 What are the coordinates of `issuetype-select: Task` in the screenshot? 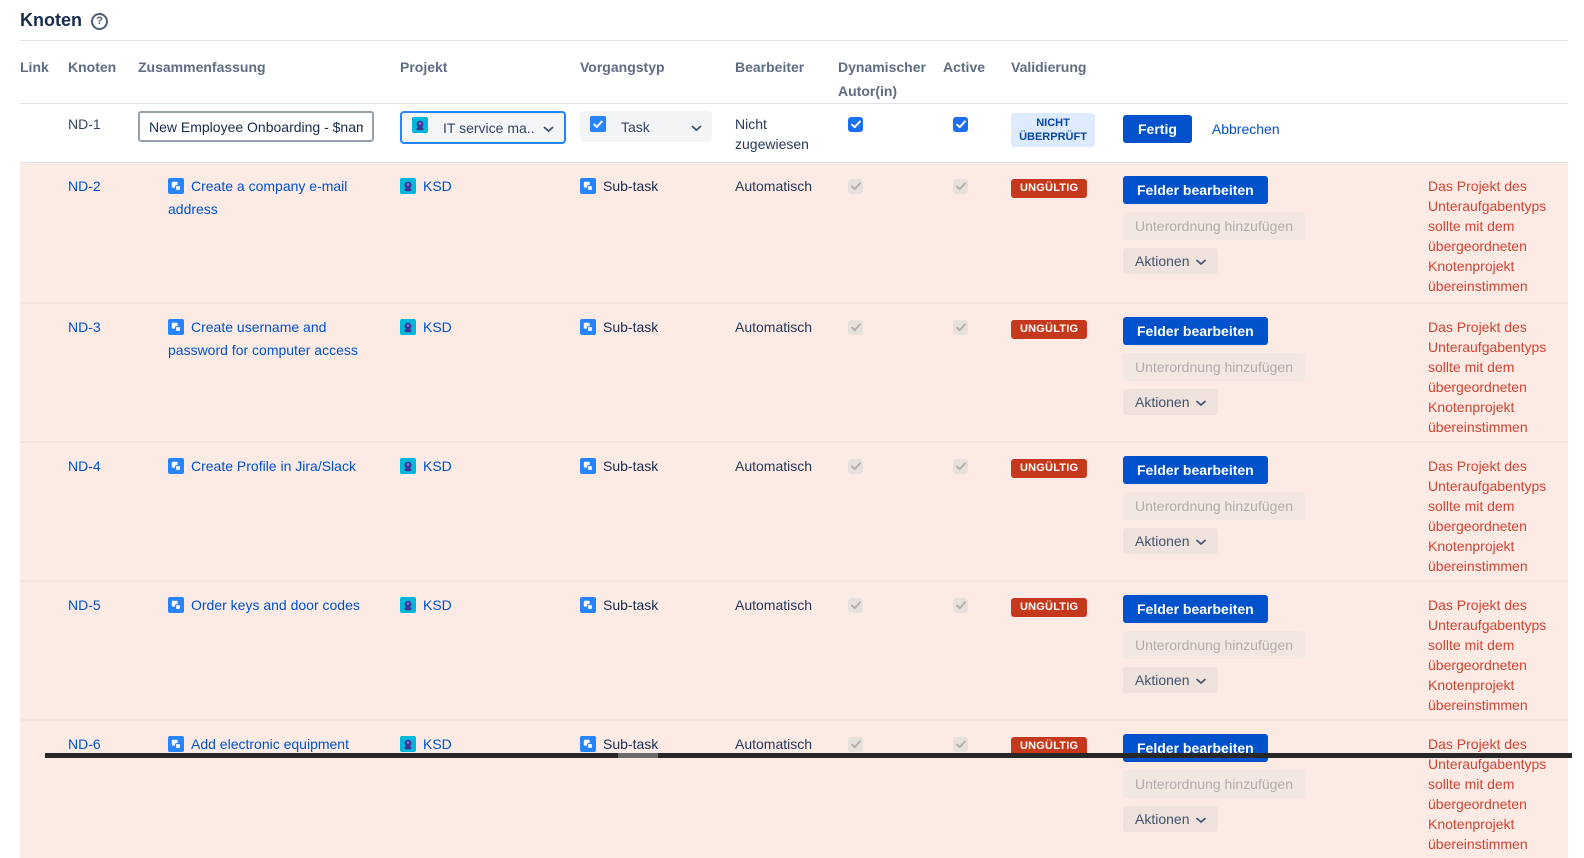 It's located at (646, 126).